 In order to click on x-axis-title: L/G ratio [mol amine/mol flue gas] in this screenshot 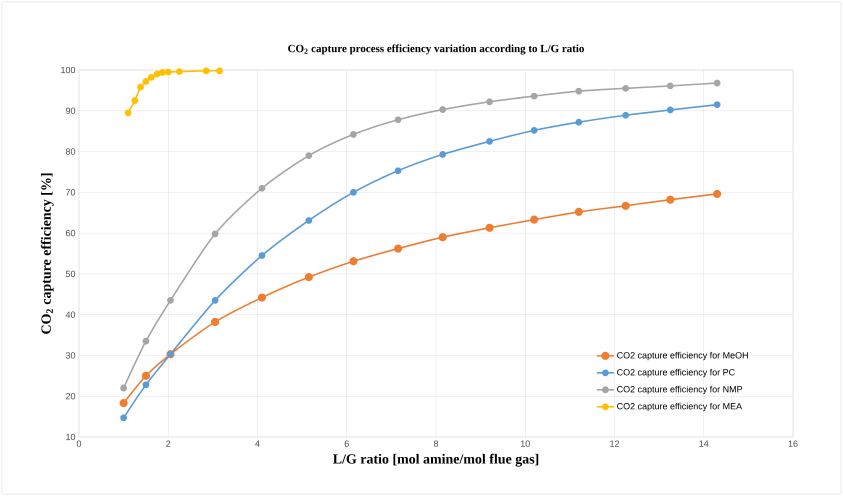, I will do `click(435, 460)`.